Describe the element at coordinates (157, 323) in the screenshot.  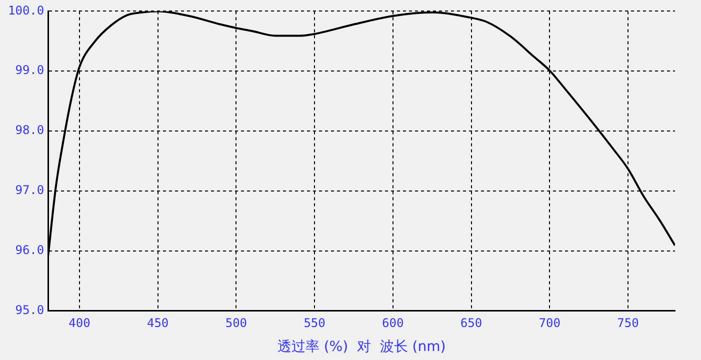
I see `x-tick-label: 450` at that location.